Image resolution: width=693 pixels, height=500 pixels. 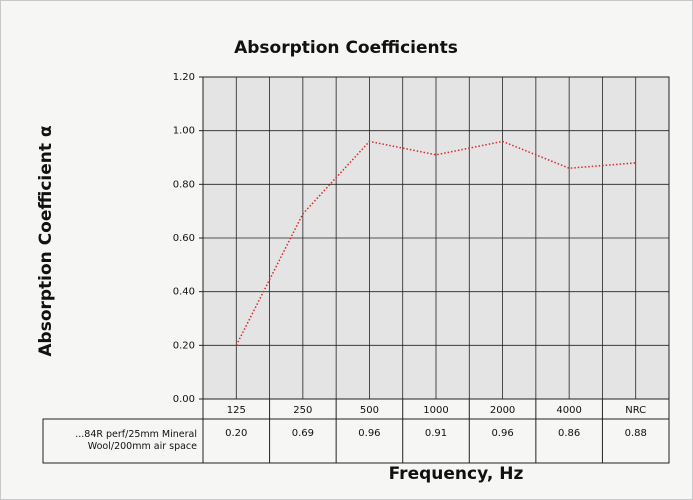 What do you see at coordinates (502, 410) in the screenshot?
I see `x-tick-label: 2000` at bounding box center [502, 410].